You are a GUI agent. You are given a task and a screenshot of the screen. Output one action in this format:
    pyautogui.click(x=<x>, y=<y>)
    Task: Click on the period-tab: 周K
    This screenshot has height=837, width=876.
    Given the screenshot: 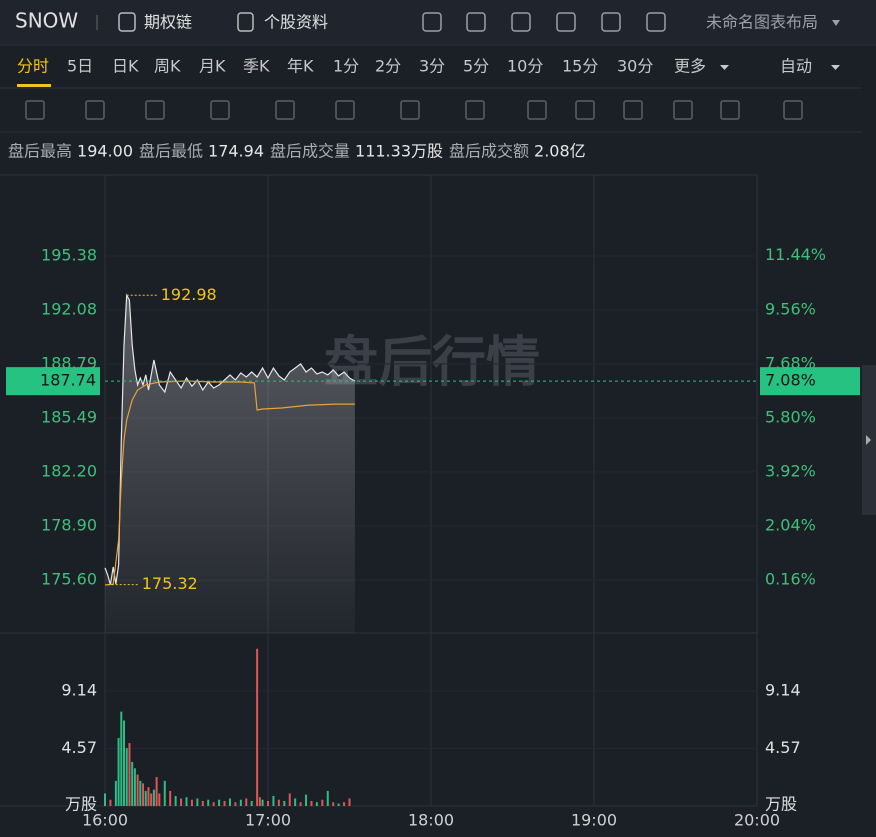 What is the action you would take?
    pyautogui.click(x=167, y=66)
    